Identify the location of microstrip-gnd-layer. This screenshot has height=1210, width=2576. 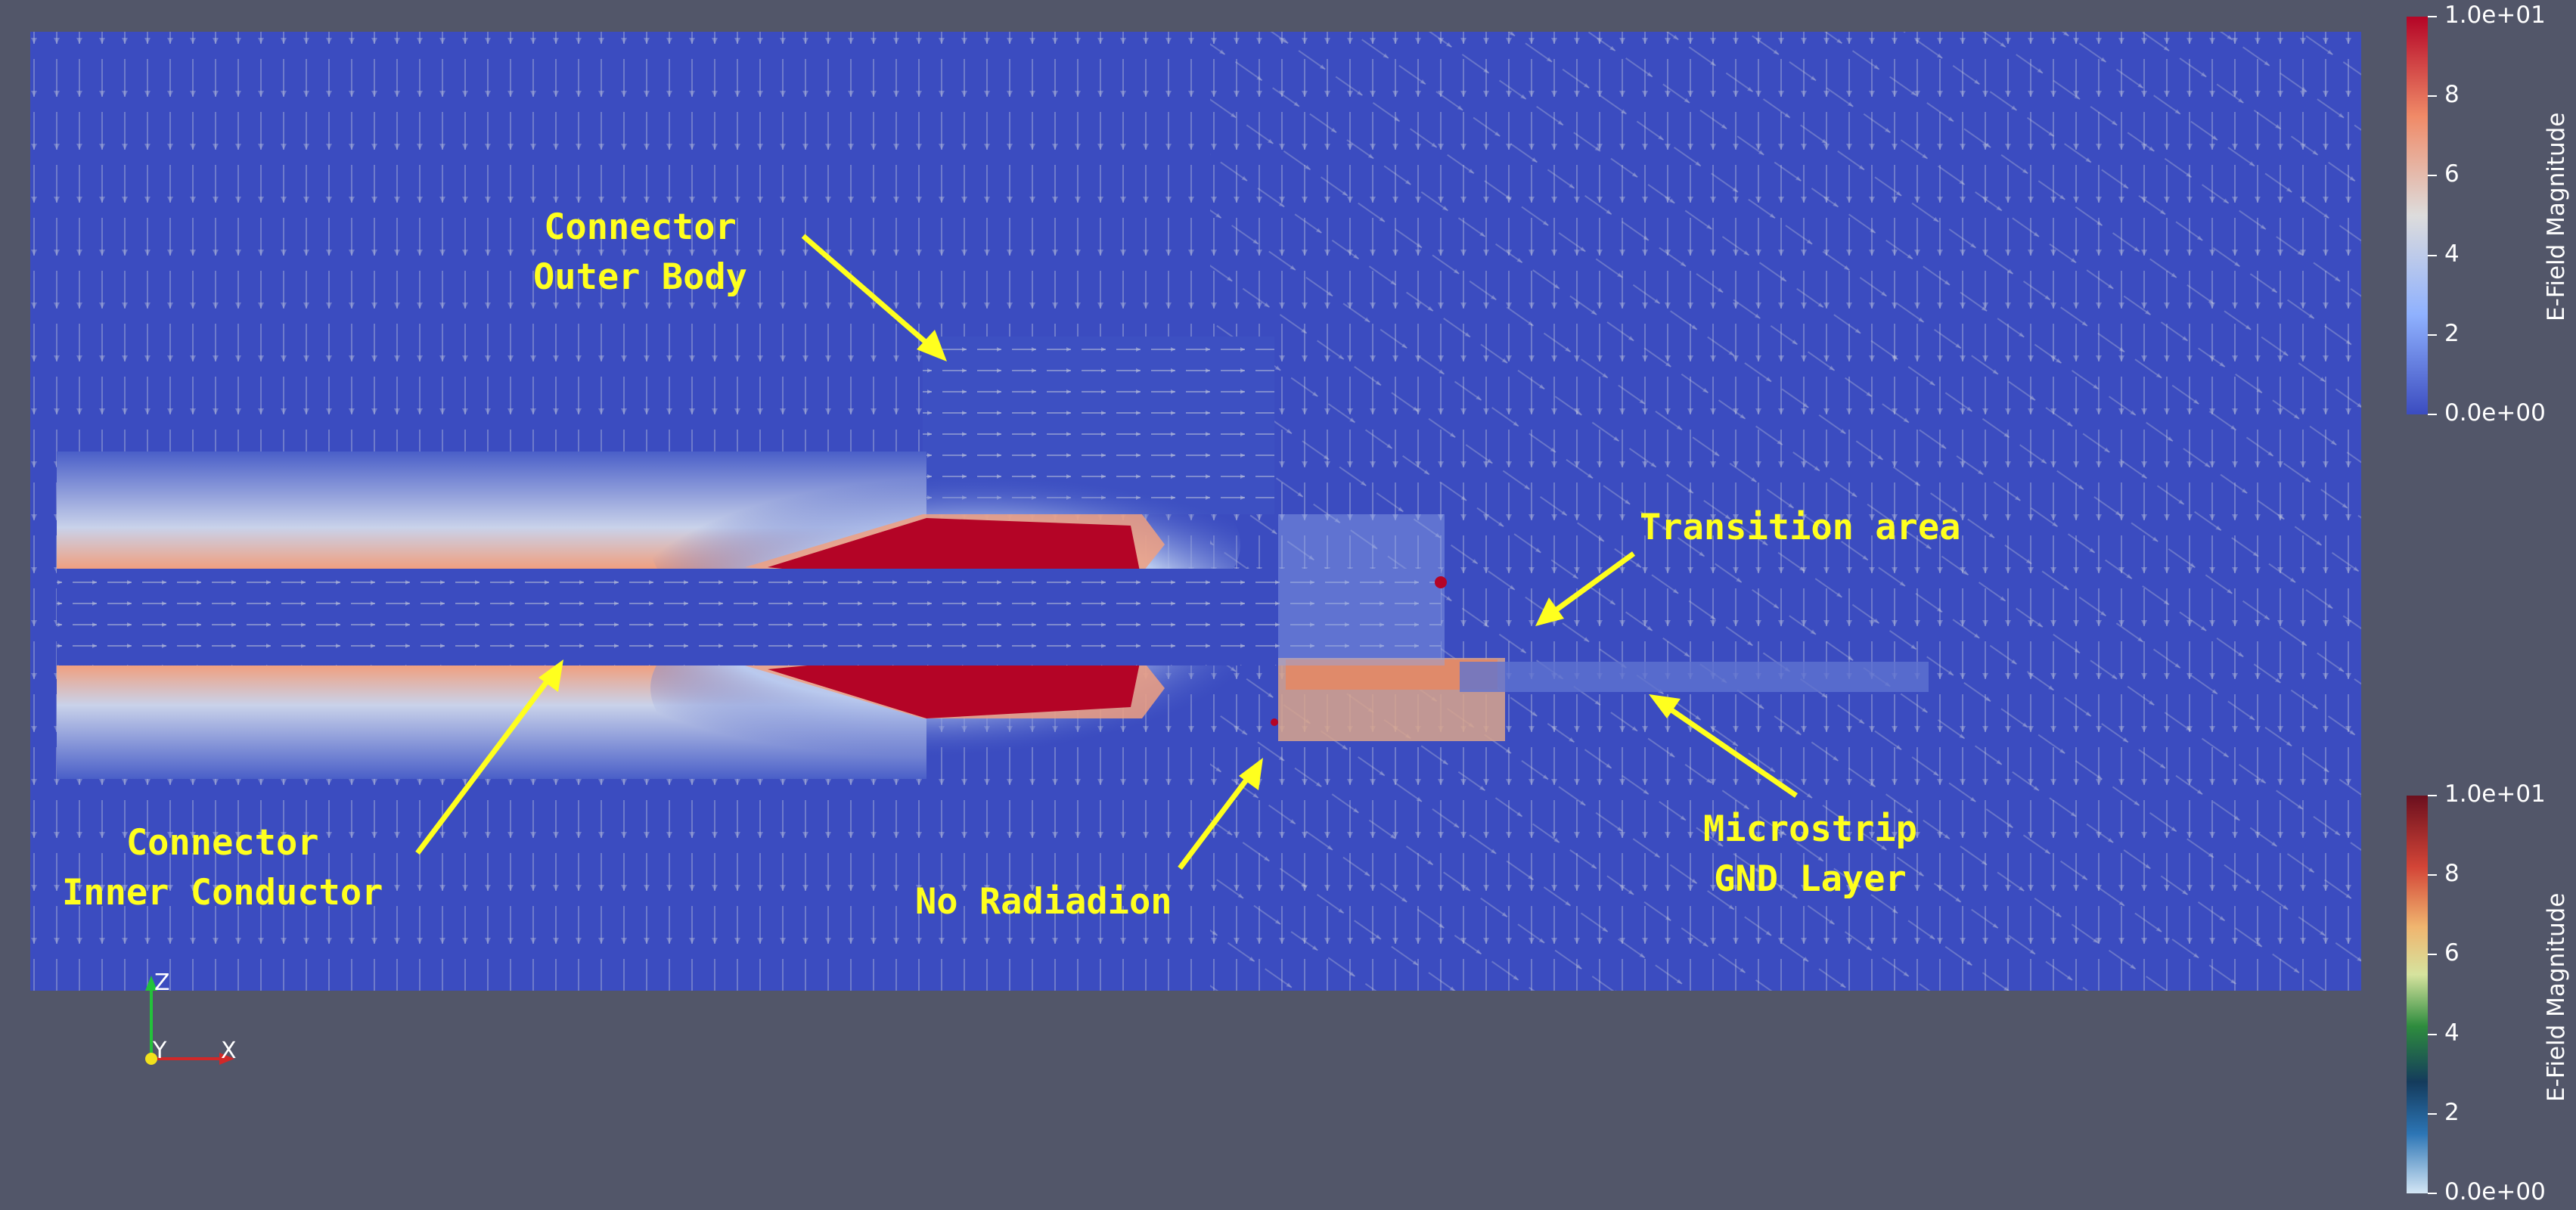
(1694, 677).